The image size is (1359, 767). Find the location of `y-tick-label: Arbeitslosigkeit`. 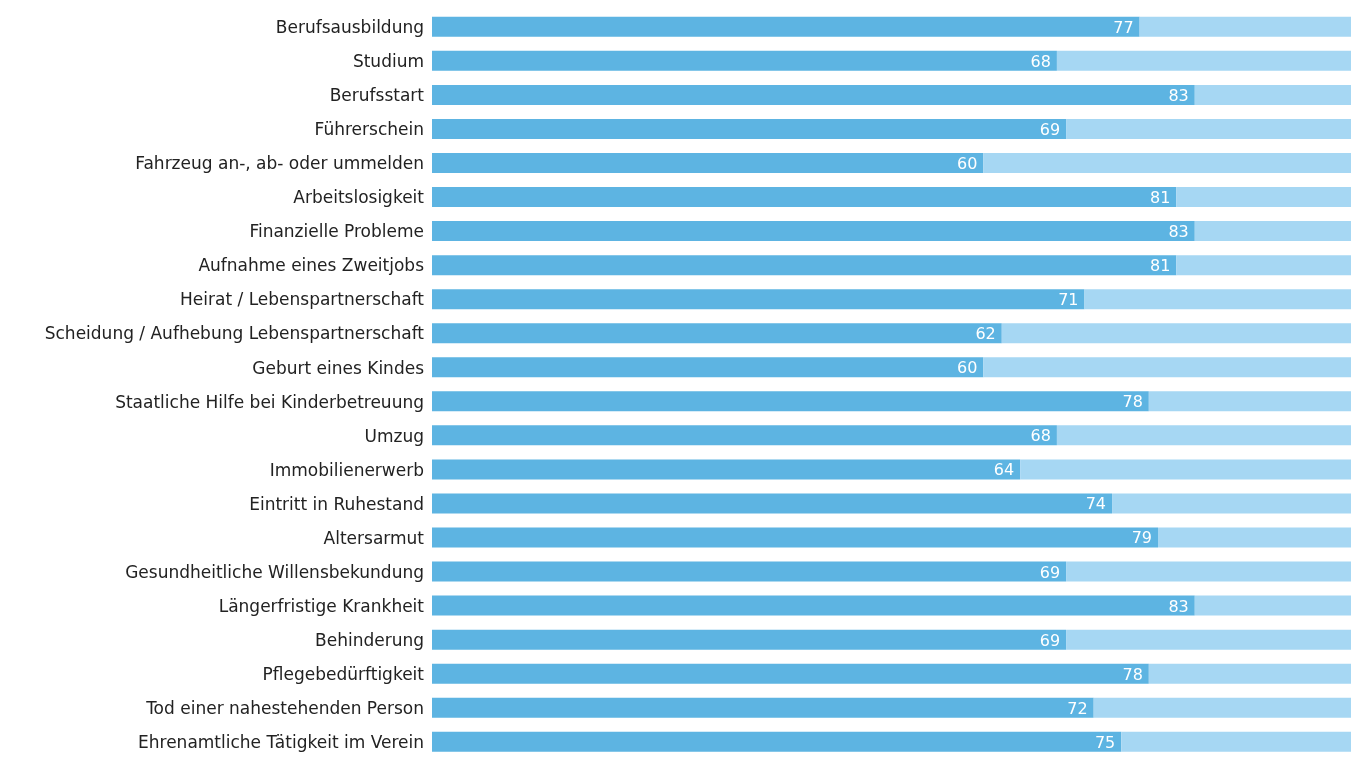

y-tick-label: Arbeitslosigkeit is located at coordinates (359, 197).